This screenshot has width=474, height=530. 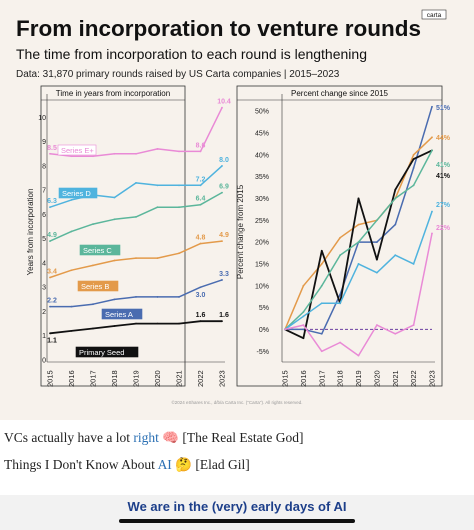 I want to click on x-tick-label: 2017, so click(x=321, y=378).